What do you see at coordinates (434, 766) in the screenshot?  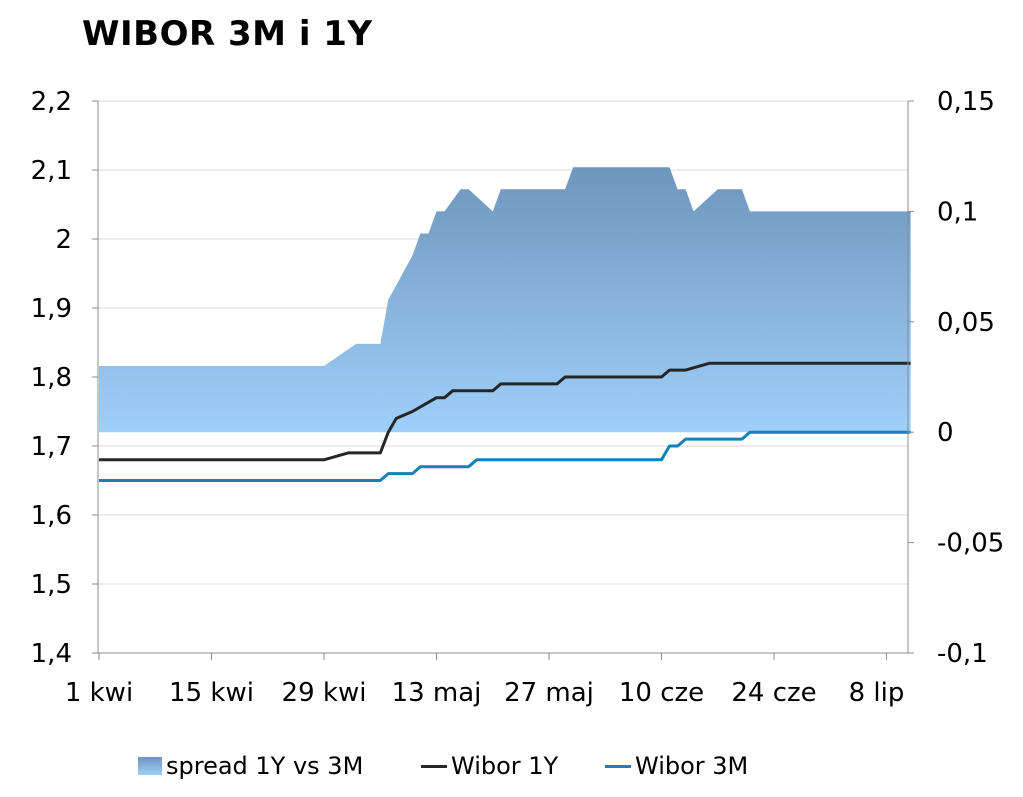 I see `legend-swatch-wibor-1y` at bounding box center [434, 766].